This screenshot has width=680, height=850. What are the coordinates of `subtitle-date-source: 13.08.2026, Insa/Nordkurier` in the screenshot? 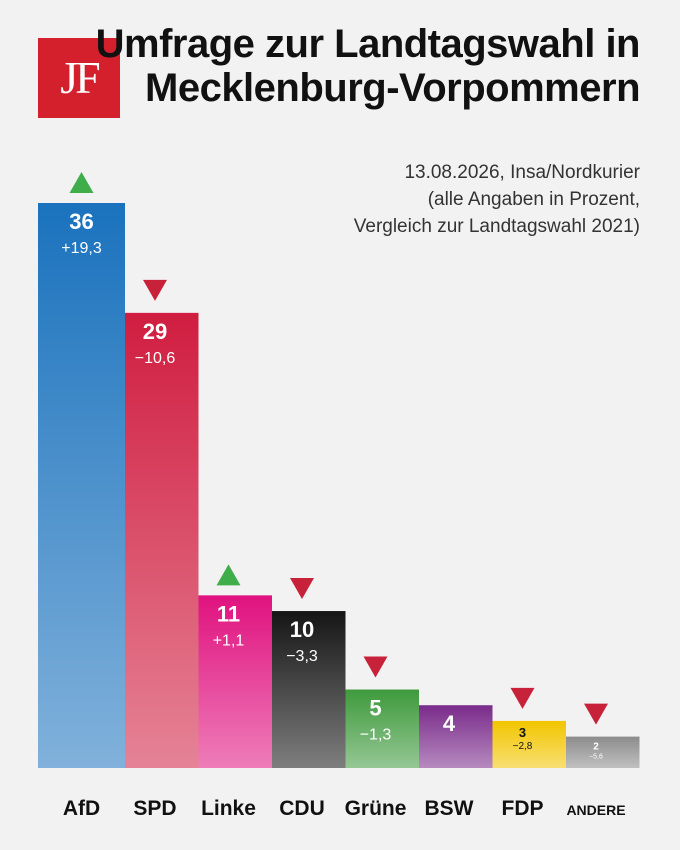 It's located at (522, 172).